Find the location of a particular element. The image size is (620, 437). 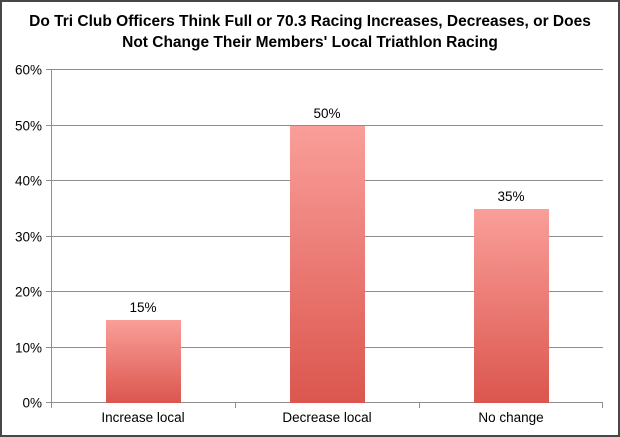

y-tick-0% is located at coordinates (48, 402).